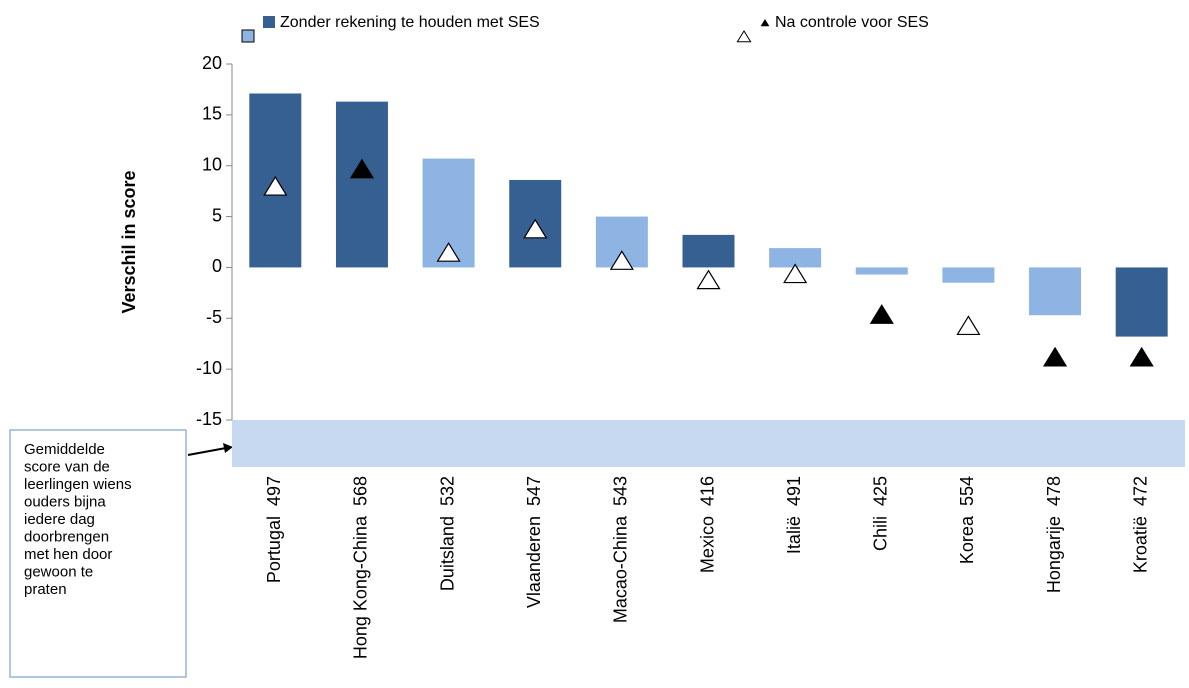  Describe the element at coordinates (65, 501) in the screenshot. I see `annotation-text: ouders bijna` at that location.